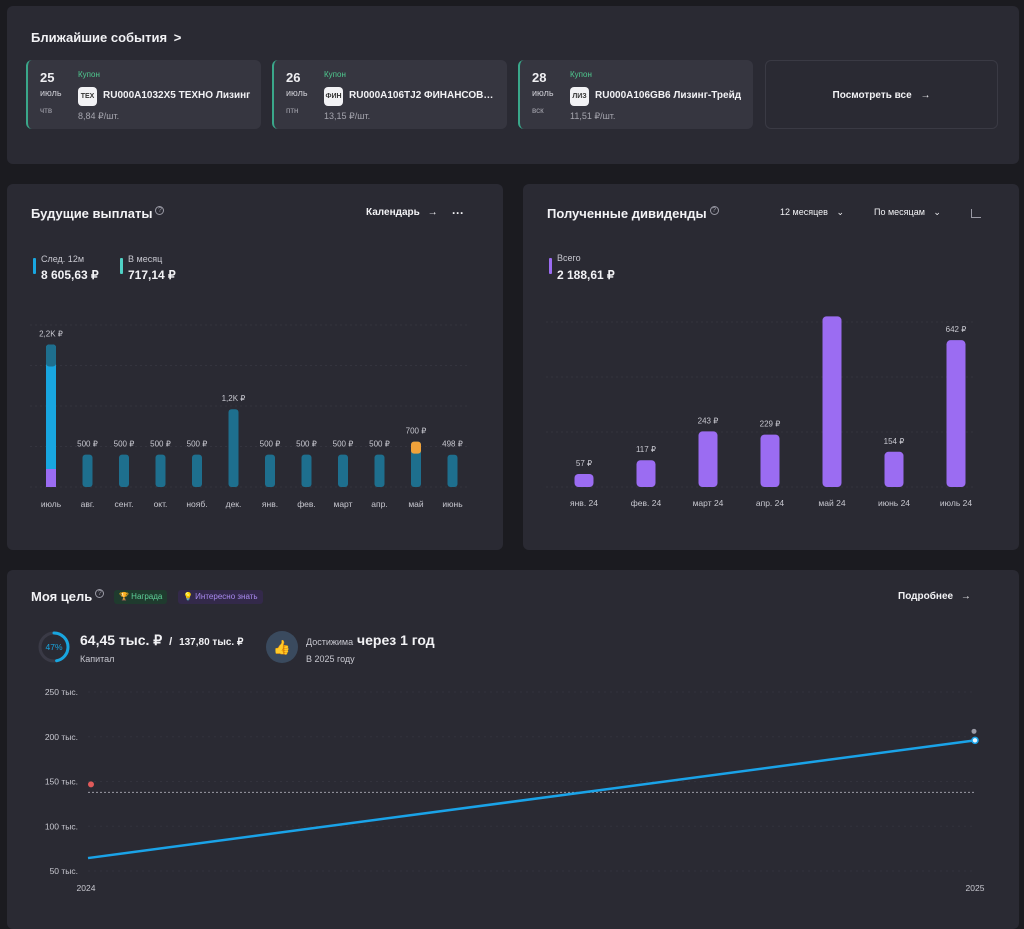 The image size is (1024, 929). What do you see at coordinates (61, 782) in the screenshot?
I see `y-tick-label: 150 тыс.` at bounding box center [61, 782].